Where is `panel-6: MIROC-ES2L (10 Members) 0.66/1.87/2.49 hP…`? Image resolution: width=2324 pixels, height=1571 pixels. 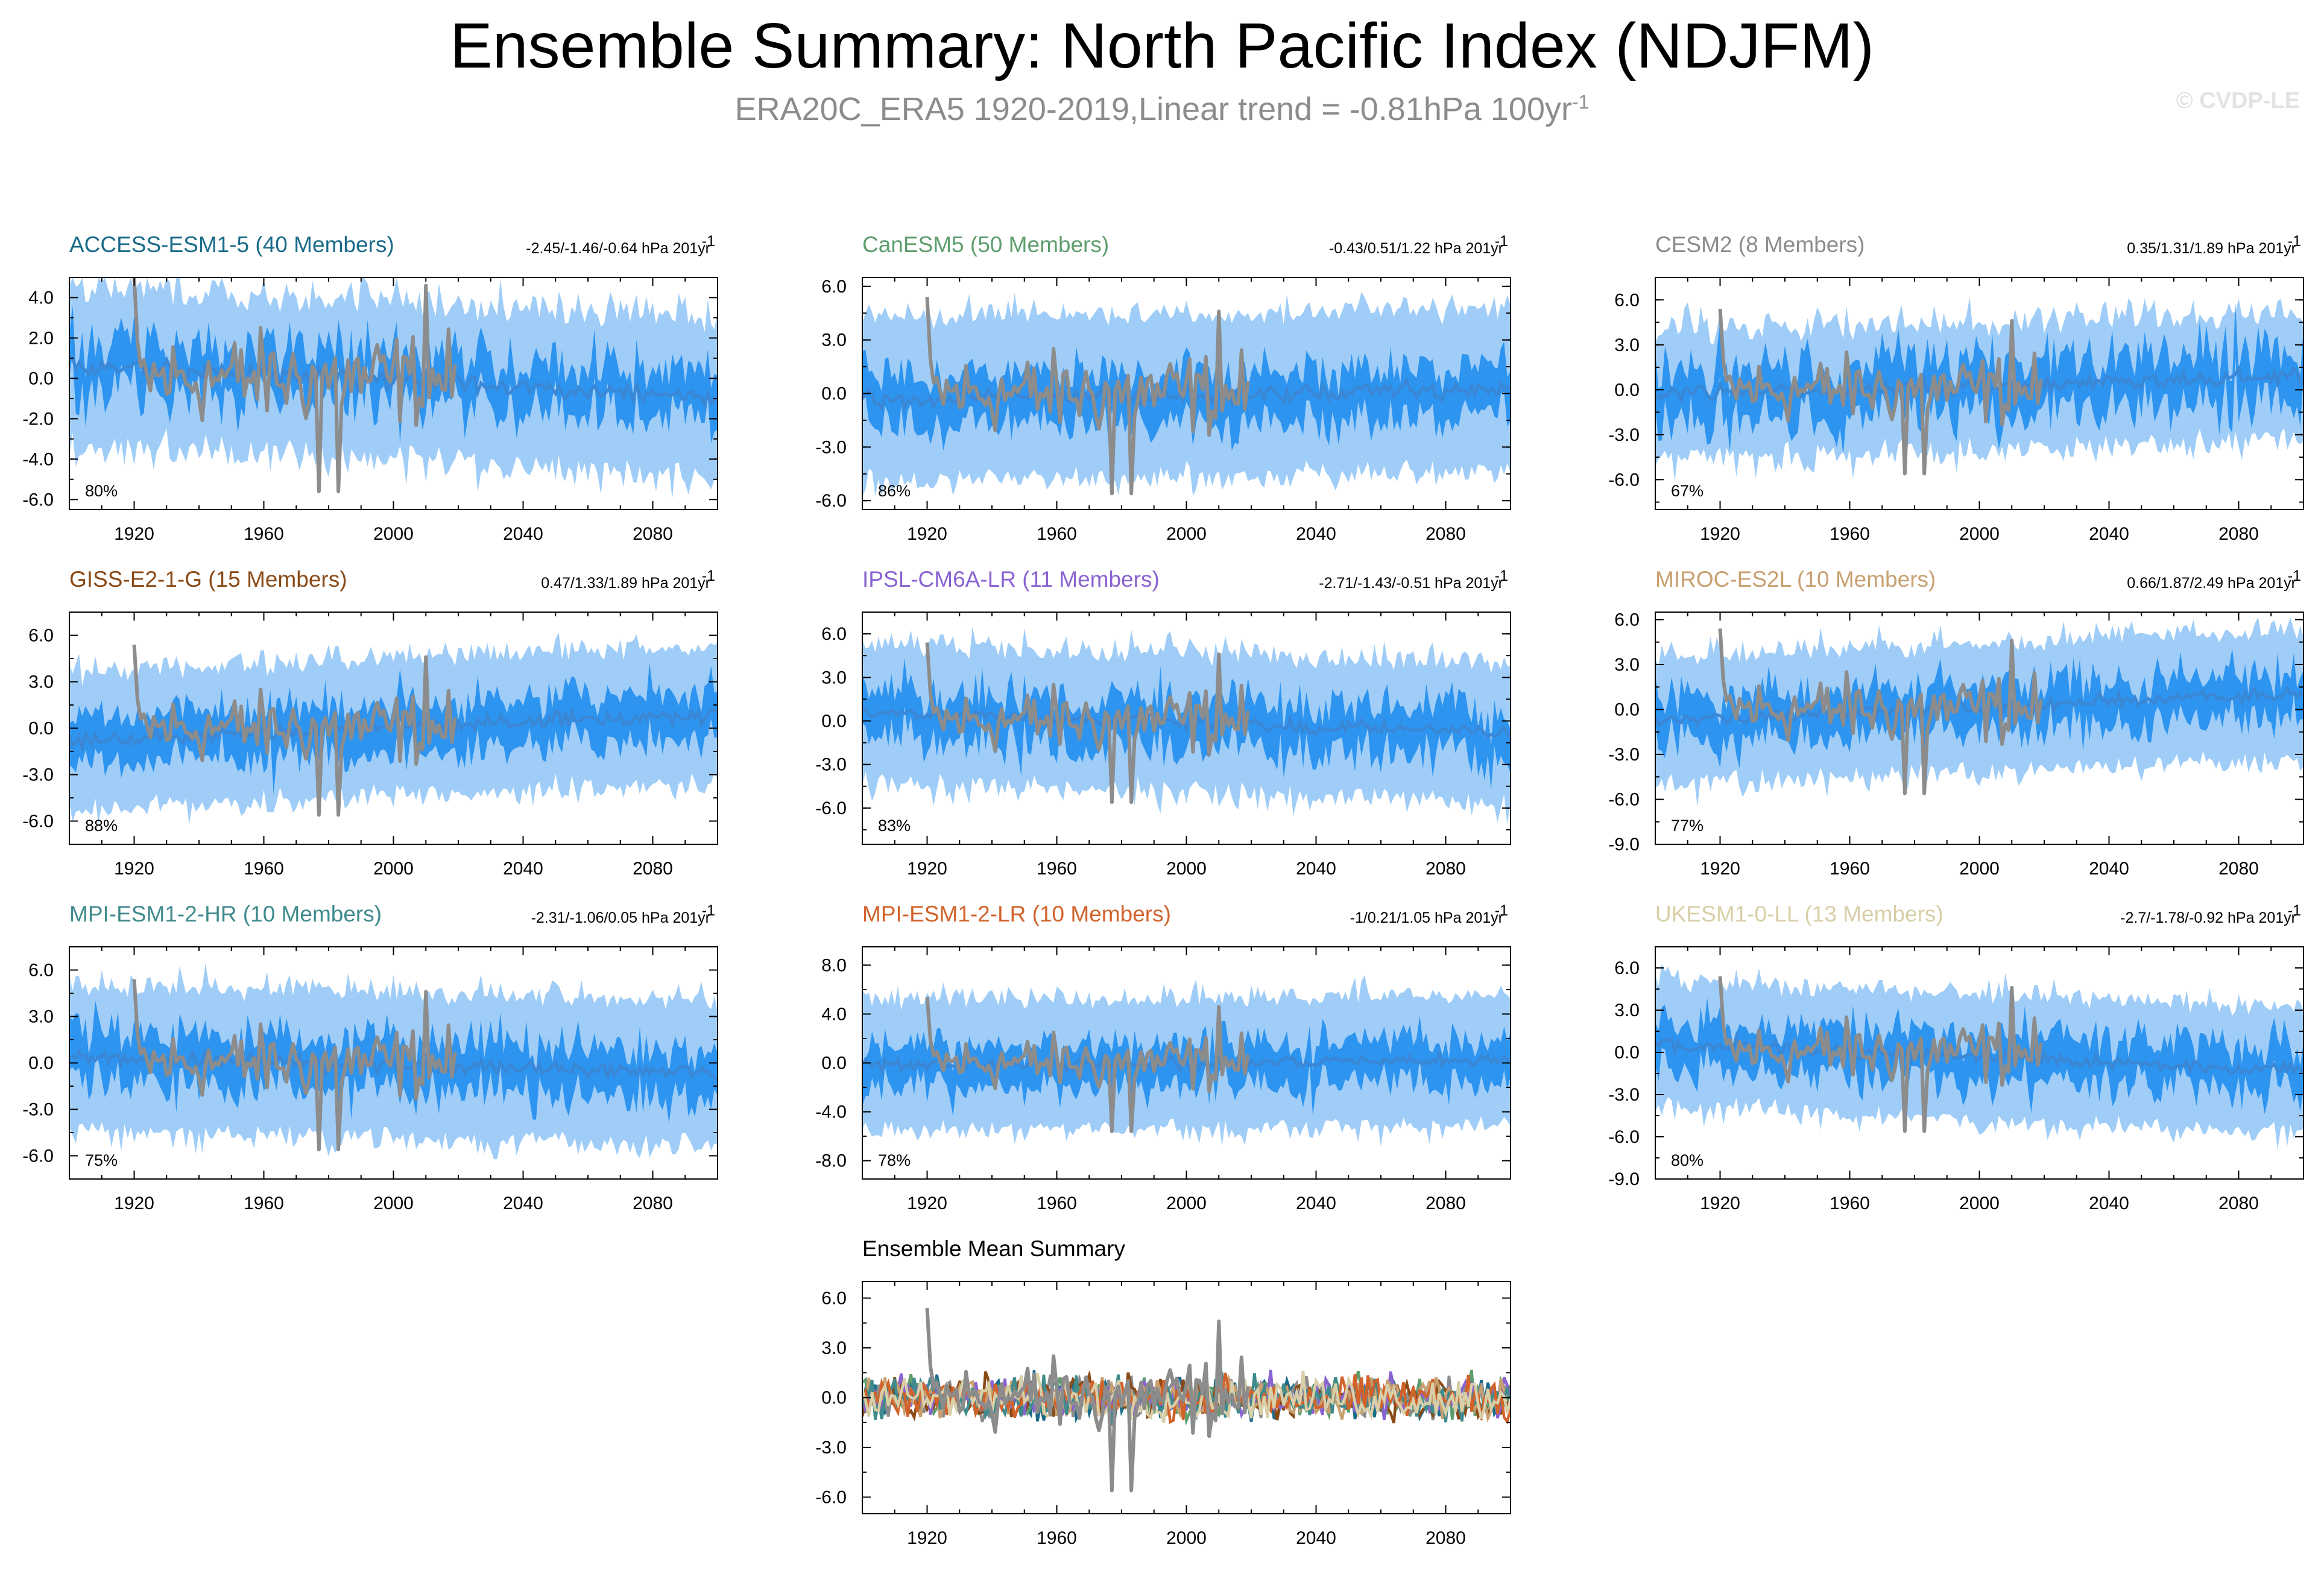
panel-6: MIROC-ES2L (10 Members) 0.66/1.87/2.49 hP… is located at coordinates (1956, 723).